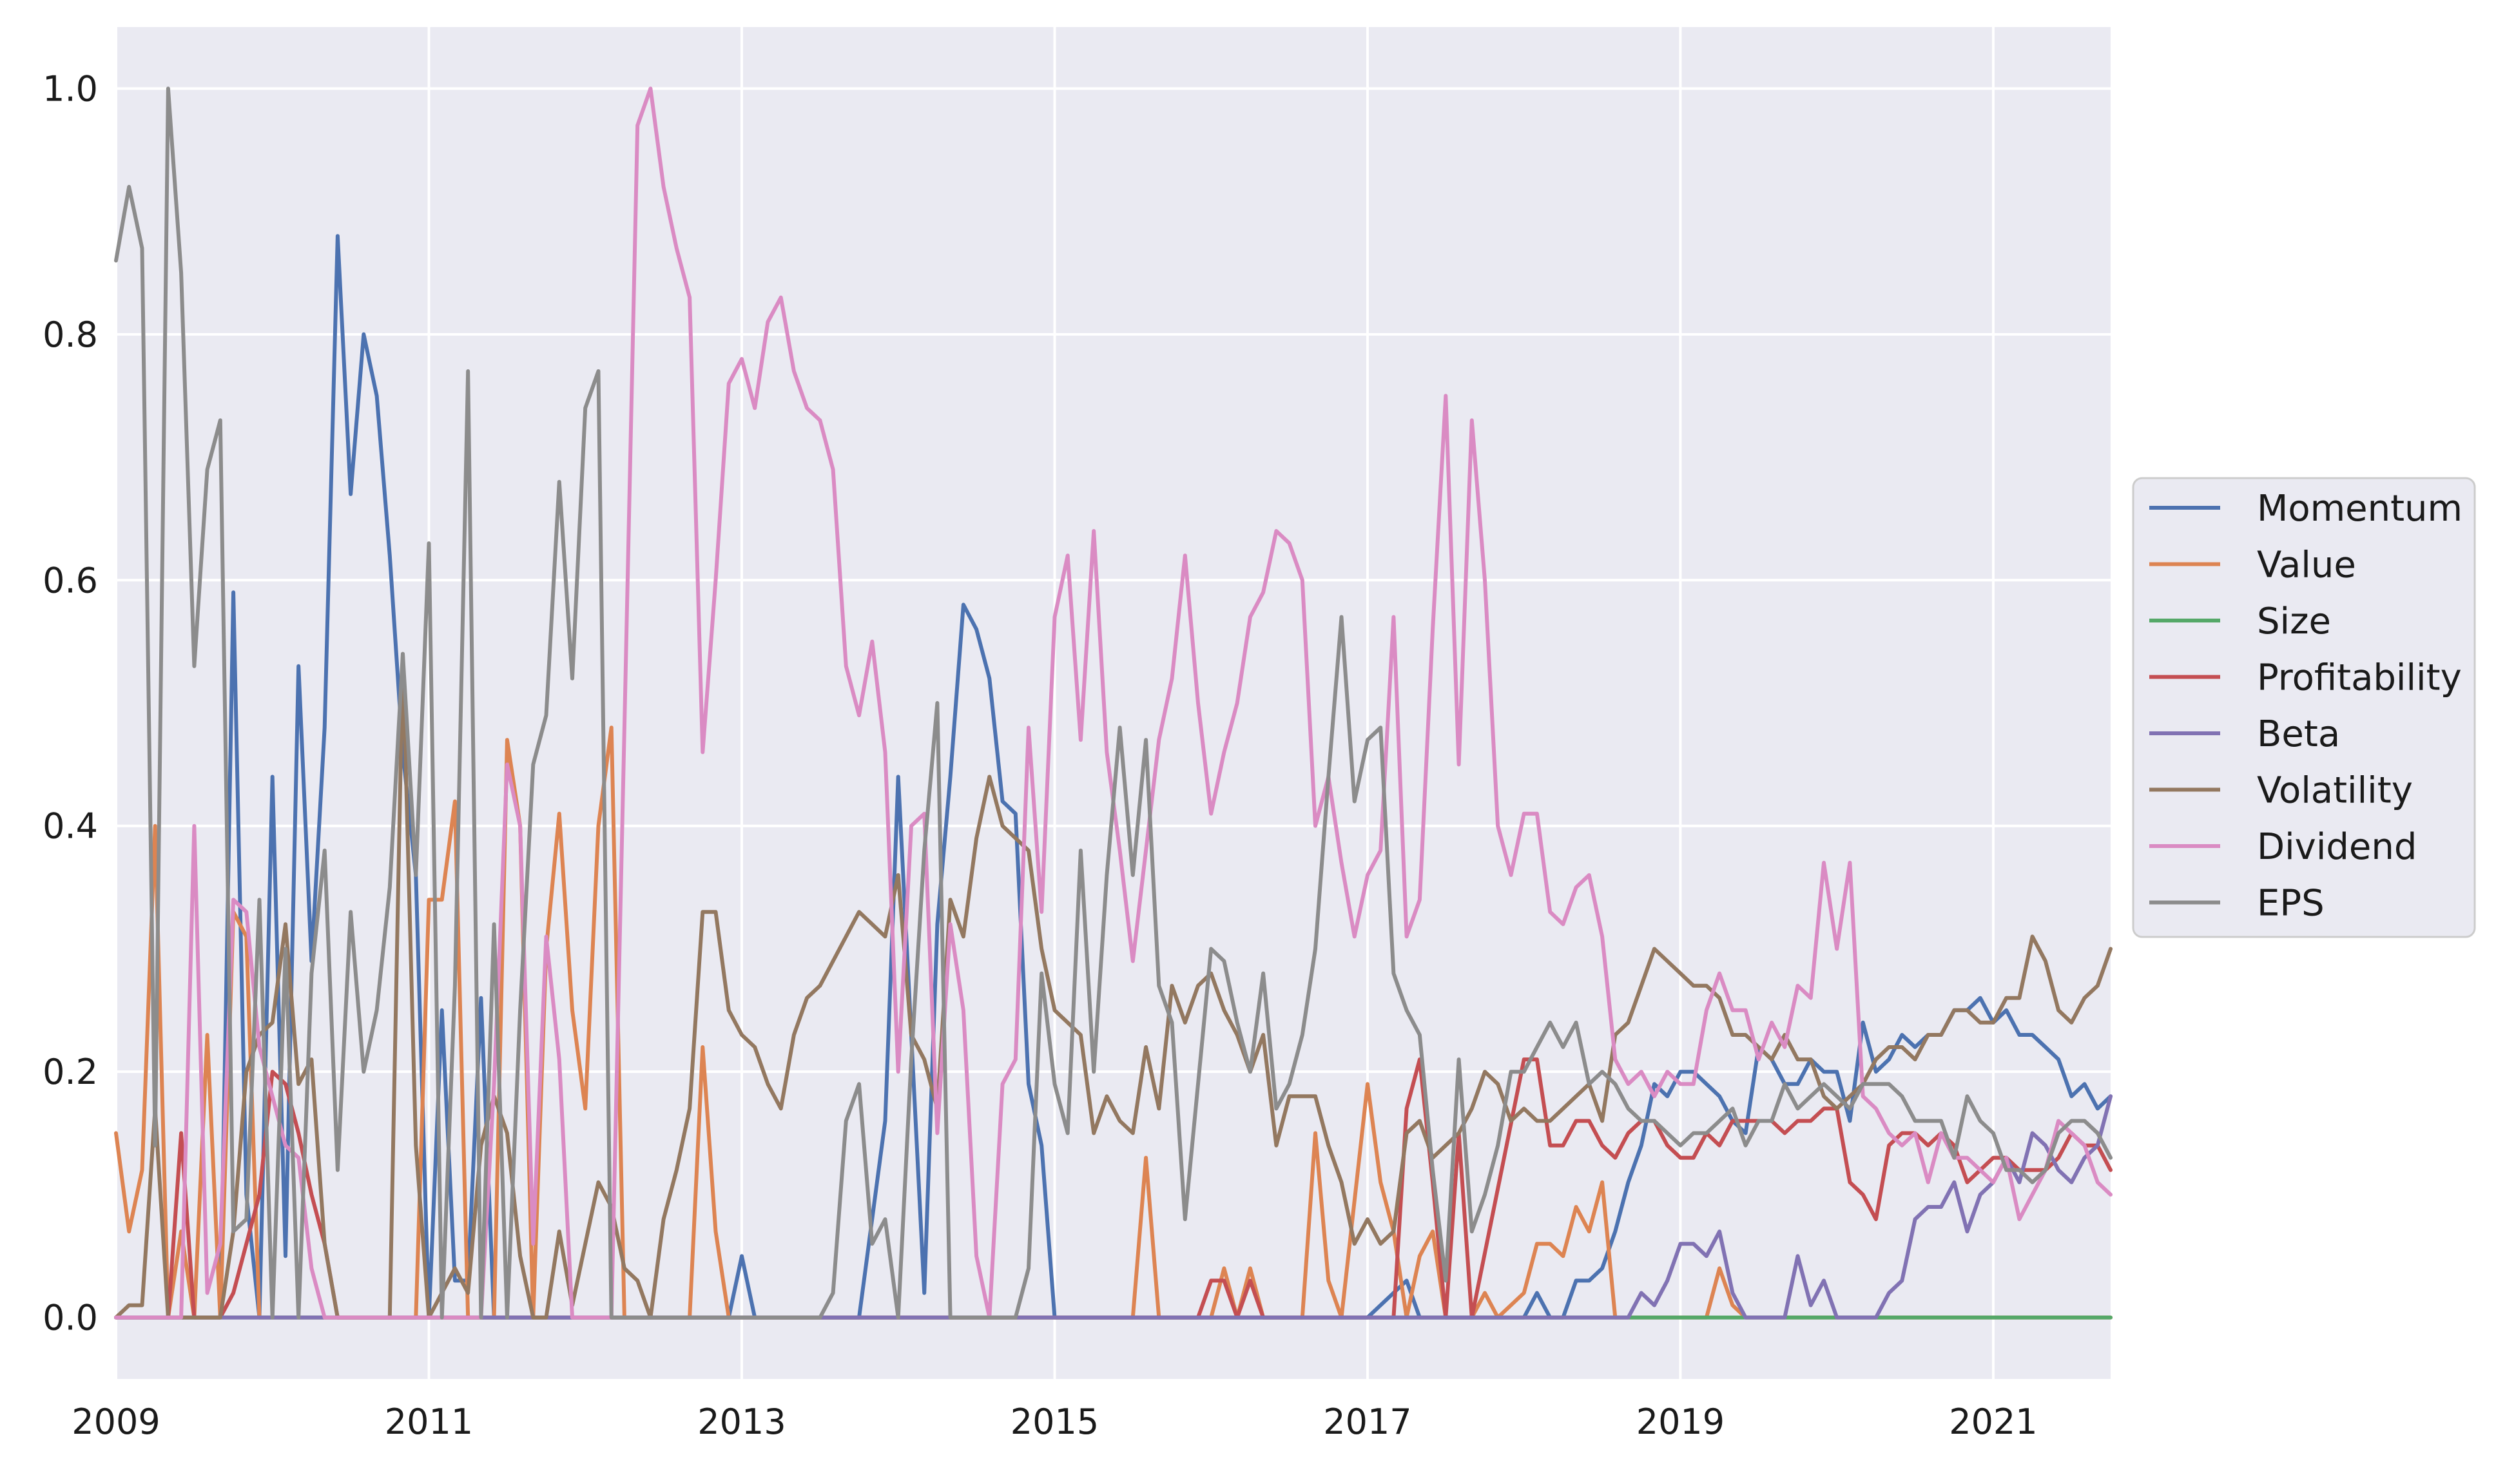 Image resolution: width=2496 pixels, height=1484 pixels. Describe the element at coordinates (2359, 509) in the screenshot. I see `legend-label-momentum: Momentum` at that location.